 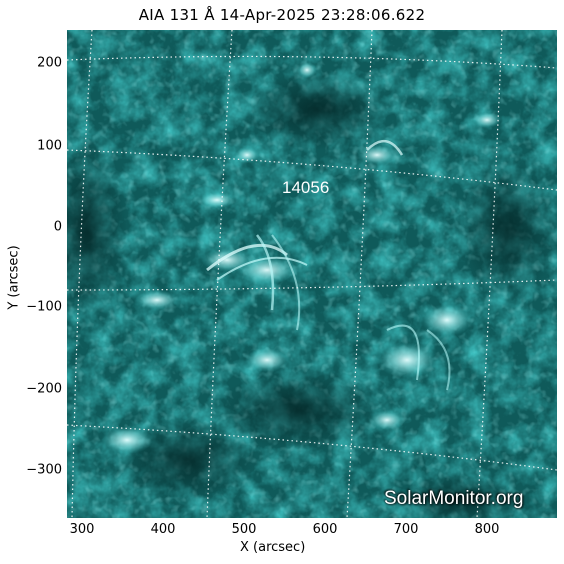 What do you see at coordinates (163, 529) in the screenshot?
I see `x-tick-label: 400` at bounding box center [163, 529].